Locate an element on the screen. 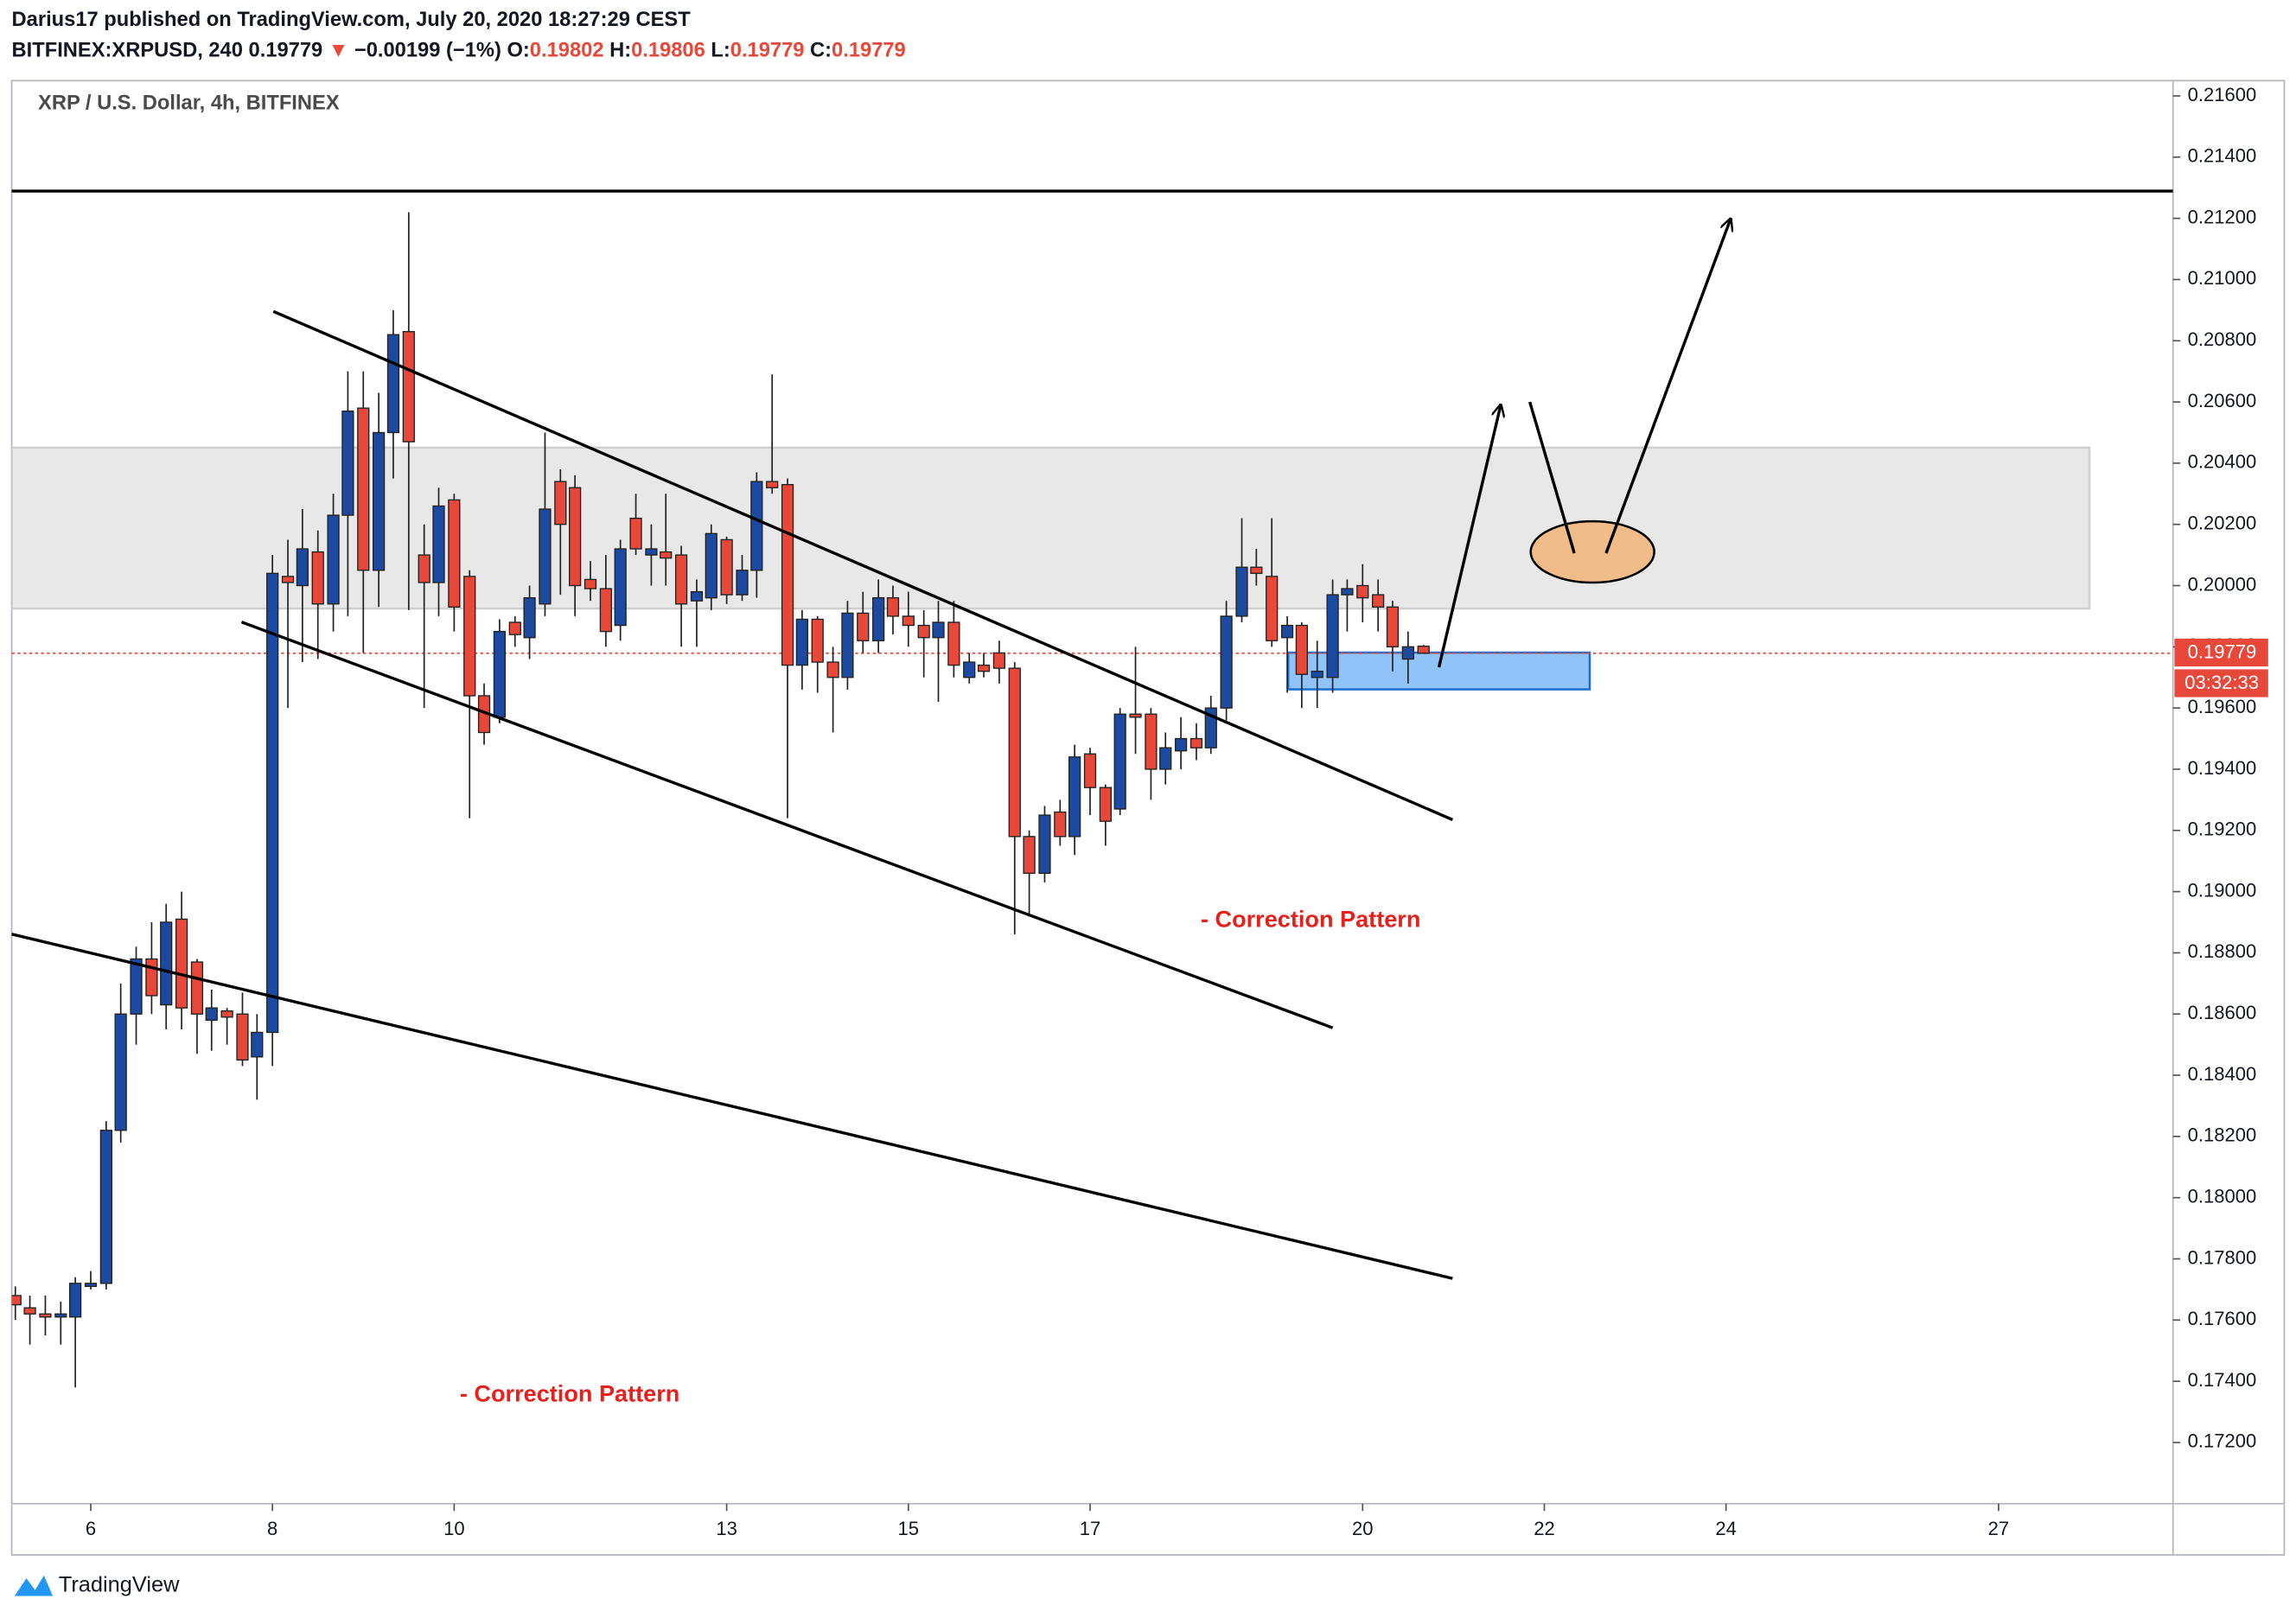 The image size is (2296, 1618). y-tick-label: 0.18000 is located at coordinates (2222, 1196).